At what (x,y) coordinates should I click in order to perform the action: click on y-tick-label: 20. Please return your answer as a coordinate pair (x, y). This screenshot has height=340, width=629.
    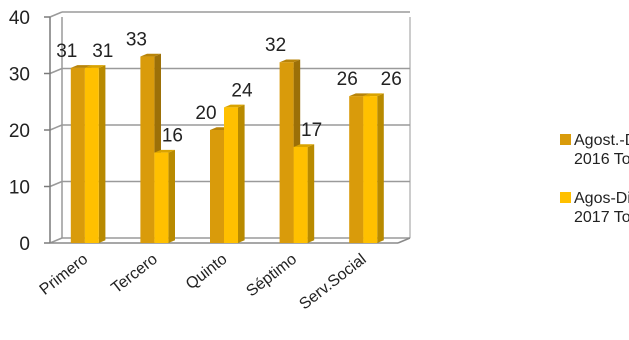
    Looking at the image, I should click on (19, 131).